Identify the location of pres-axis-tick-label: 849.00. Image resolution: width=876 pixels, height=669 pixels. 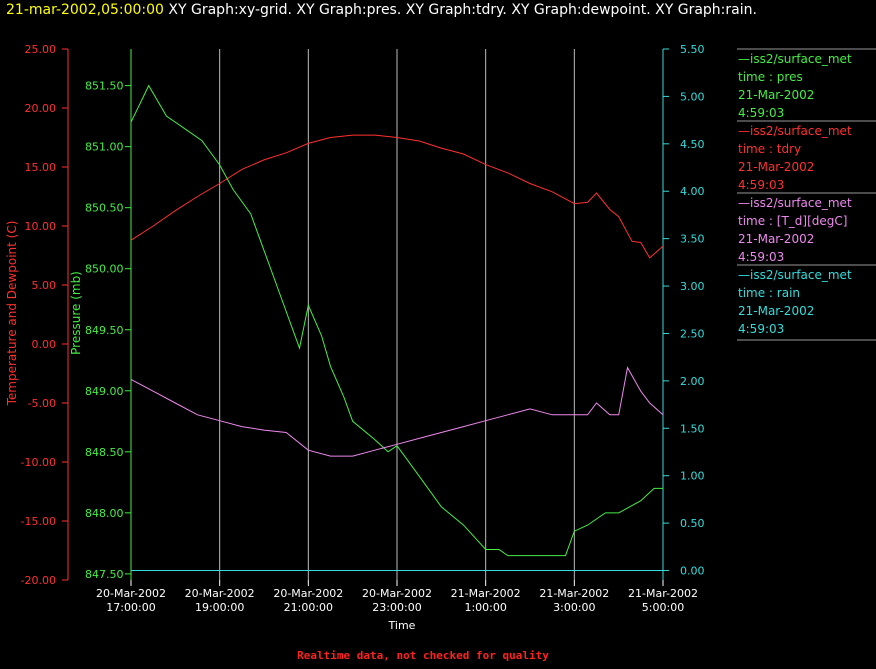
(104, 391).